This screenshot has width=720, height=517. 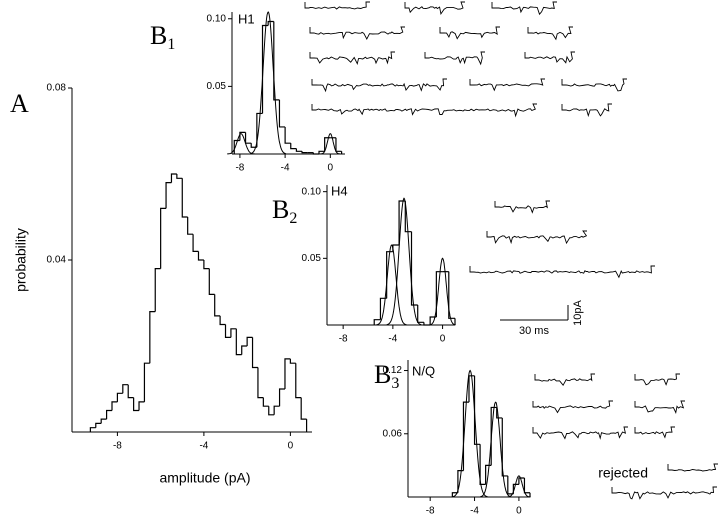 I want to click on panel-letter-sub: 2, so click(x=293, y=218).